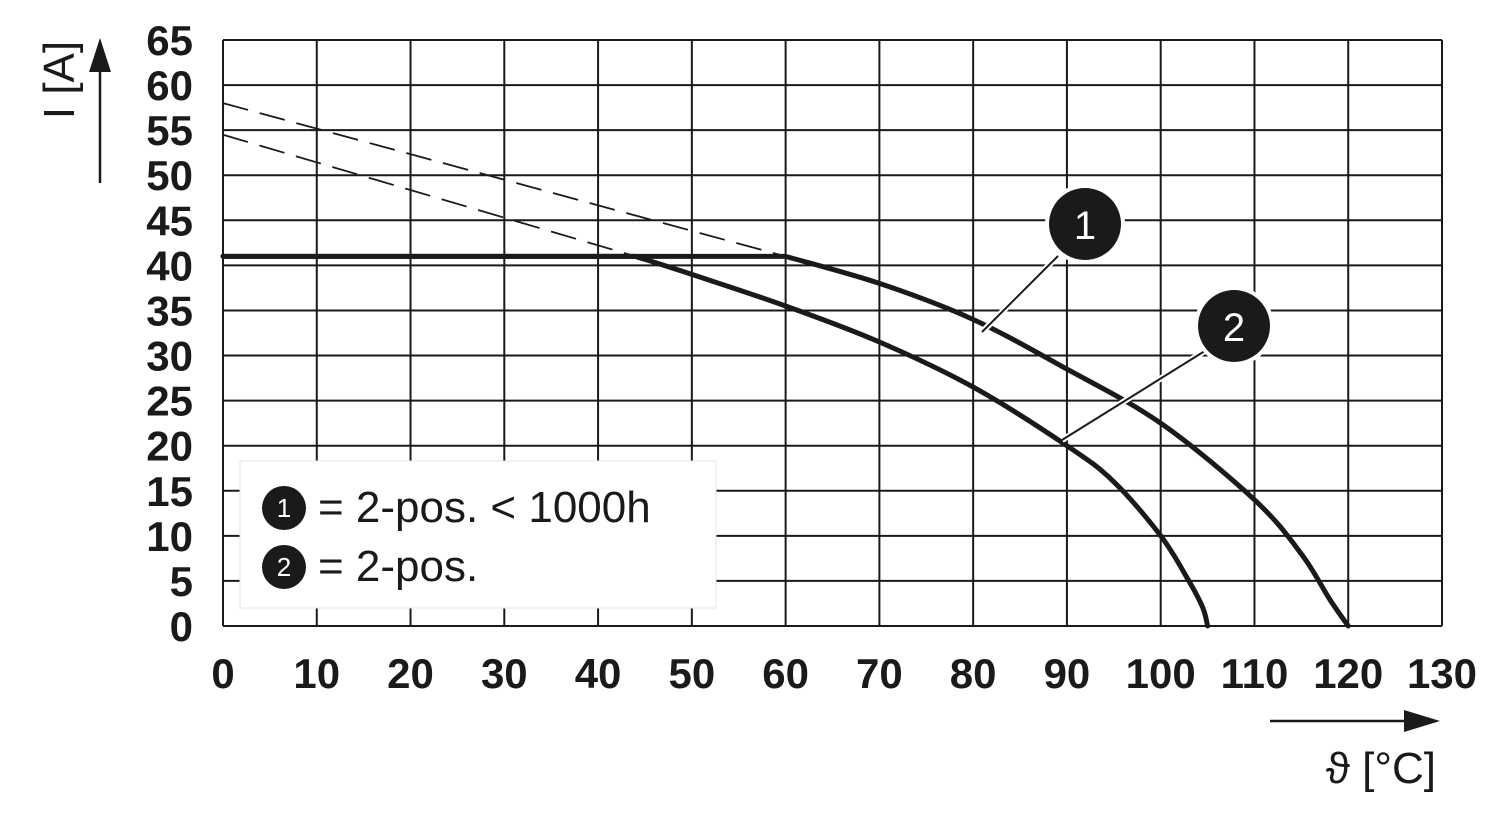  I want to click on y-tick-label: 50, so click(169, 175).